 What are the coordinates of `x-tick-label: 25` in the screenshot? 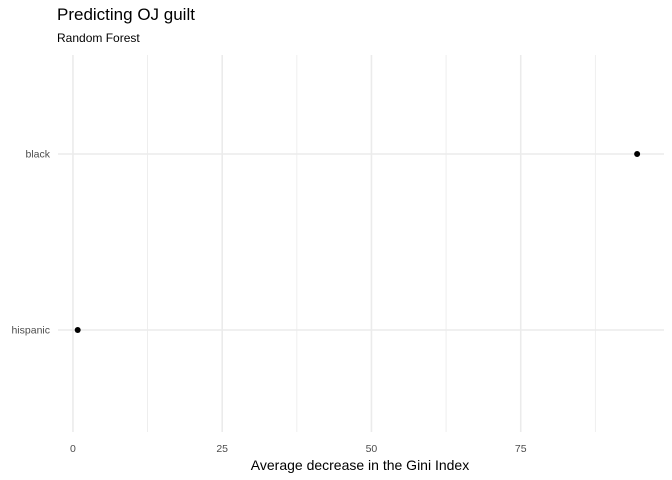 It's located at (222, 449).